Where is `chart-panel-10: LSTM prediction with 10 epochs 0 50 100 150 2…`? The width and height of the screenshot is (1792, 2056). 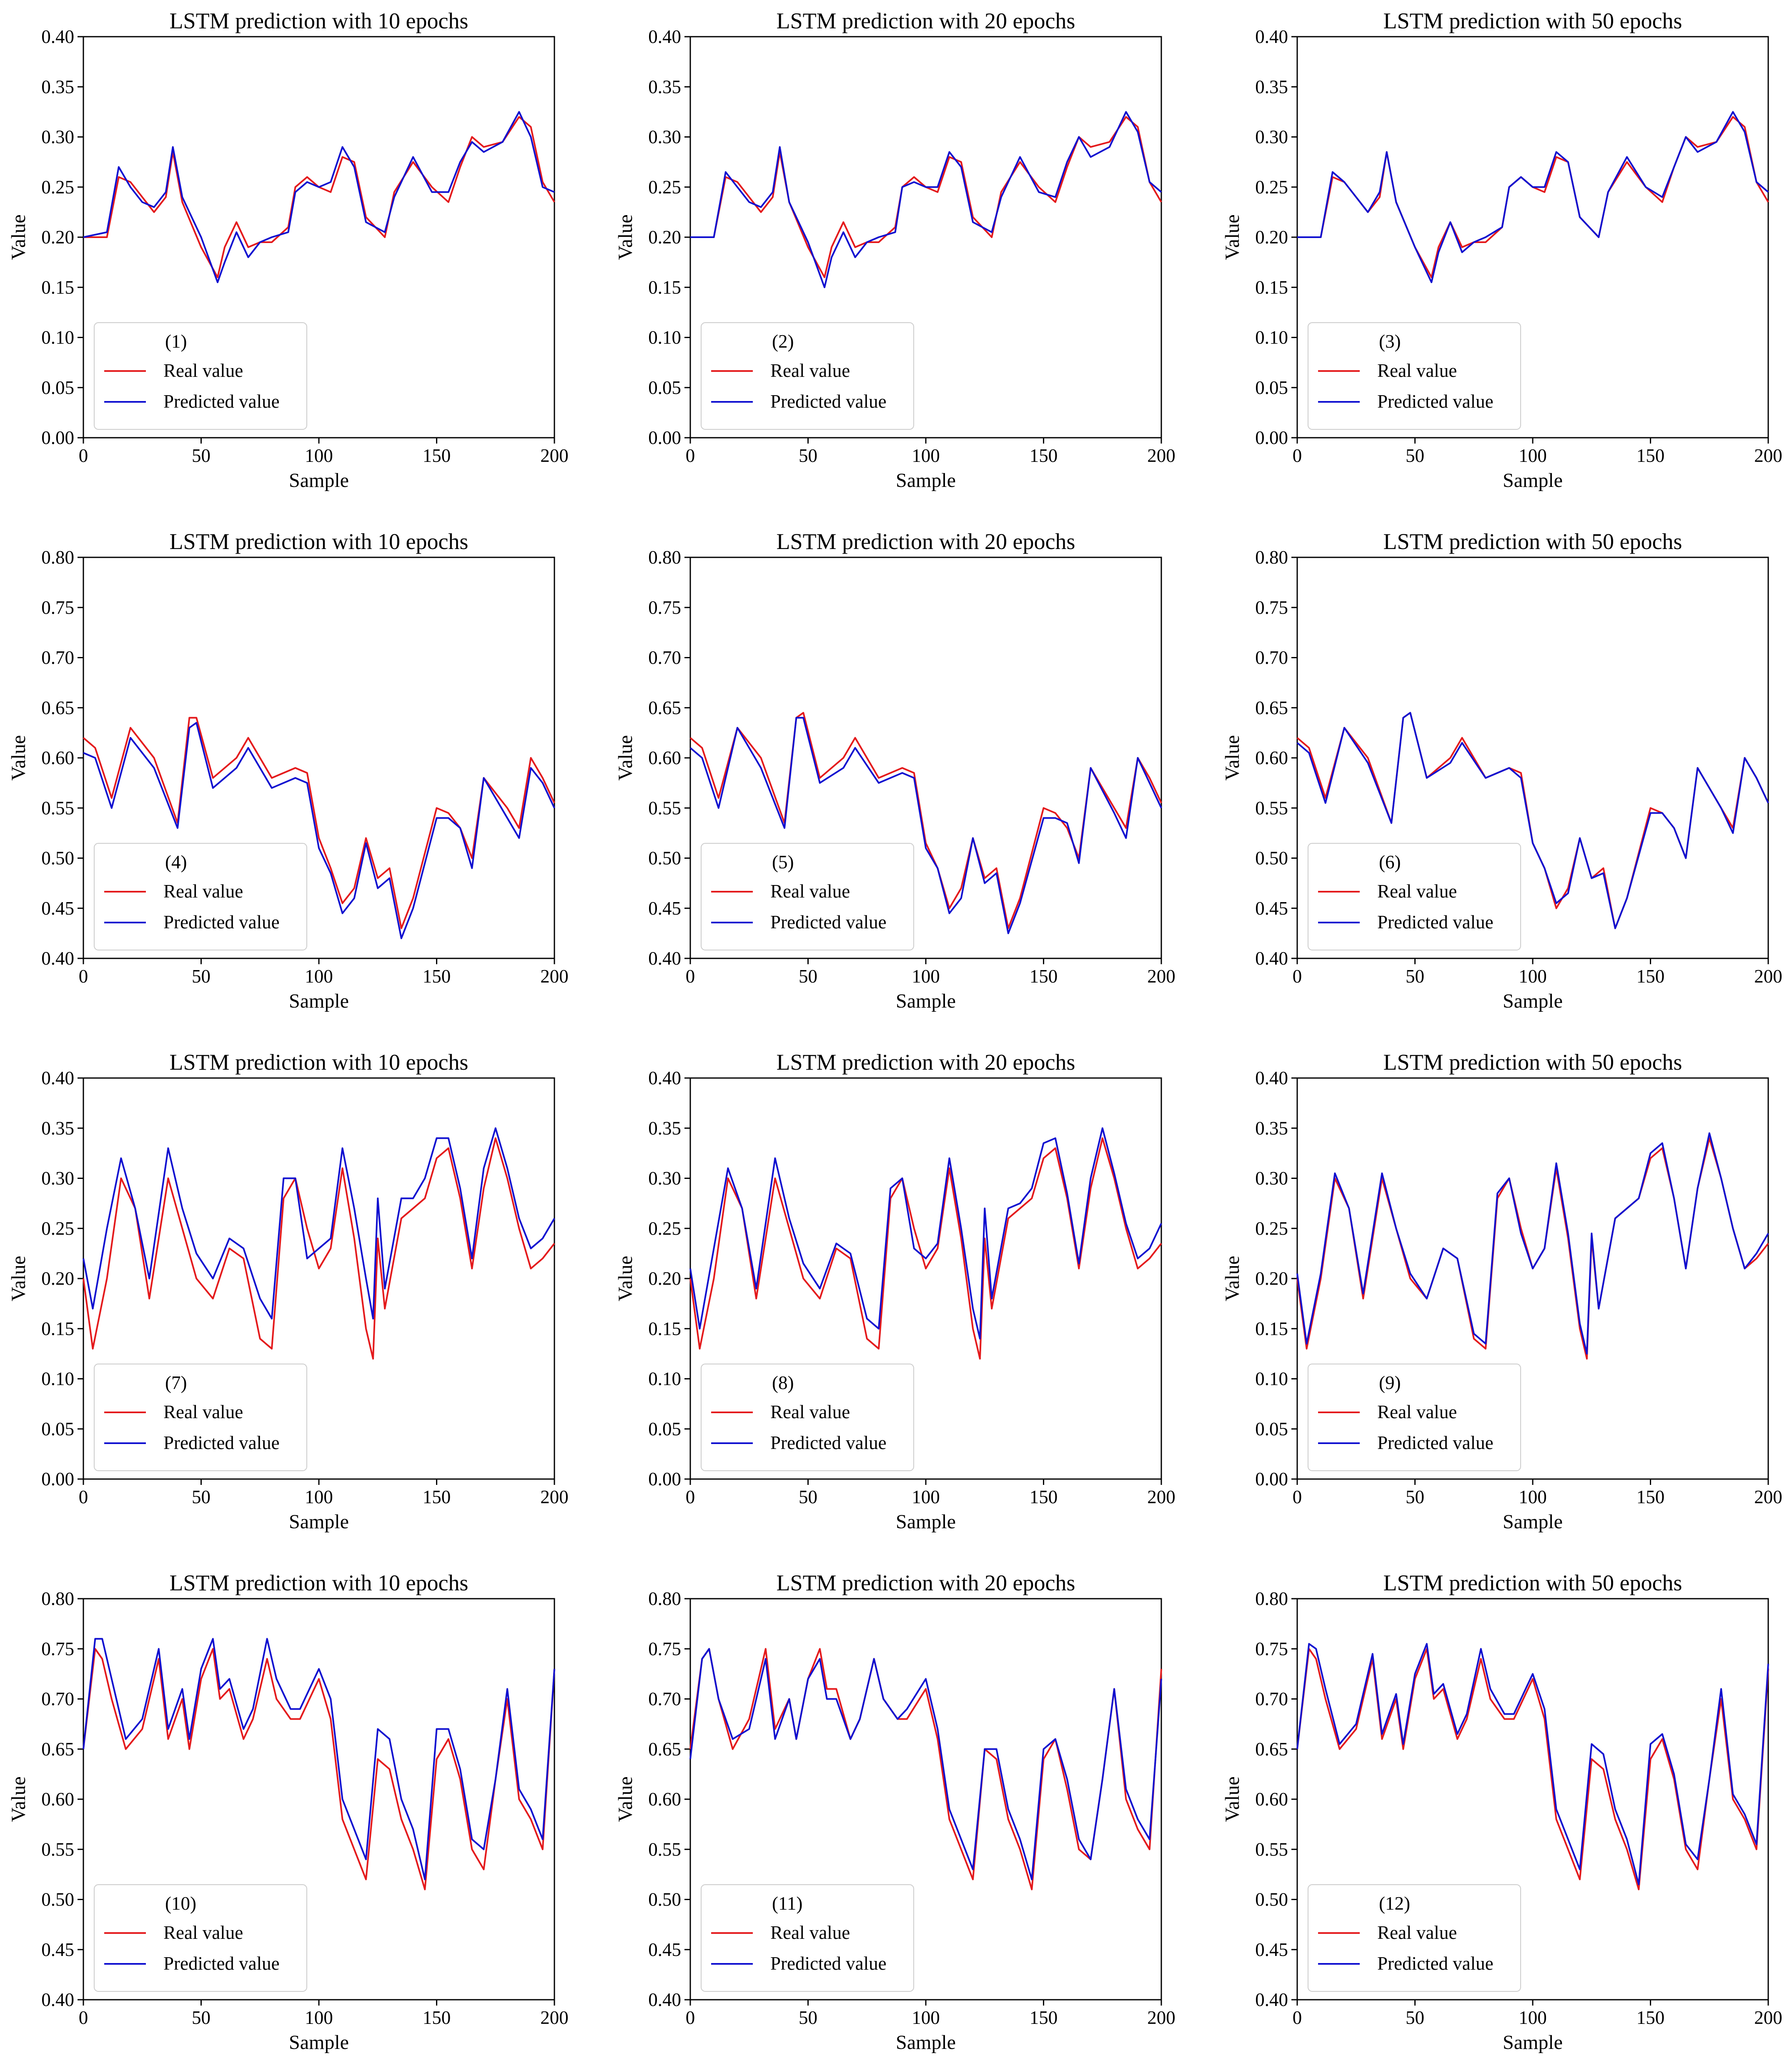
chart-panel-10: LSTM prediction with 10 epochs 0 50 100 150 2… is located at coordinates (288, 1811).